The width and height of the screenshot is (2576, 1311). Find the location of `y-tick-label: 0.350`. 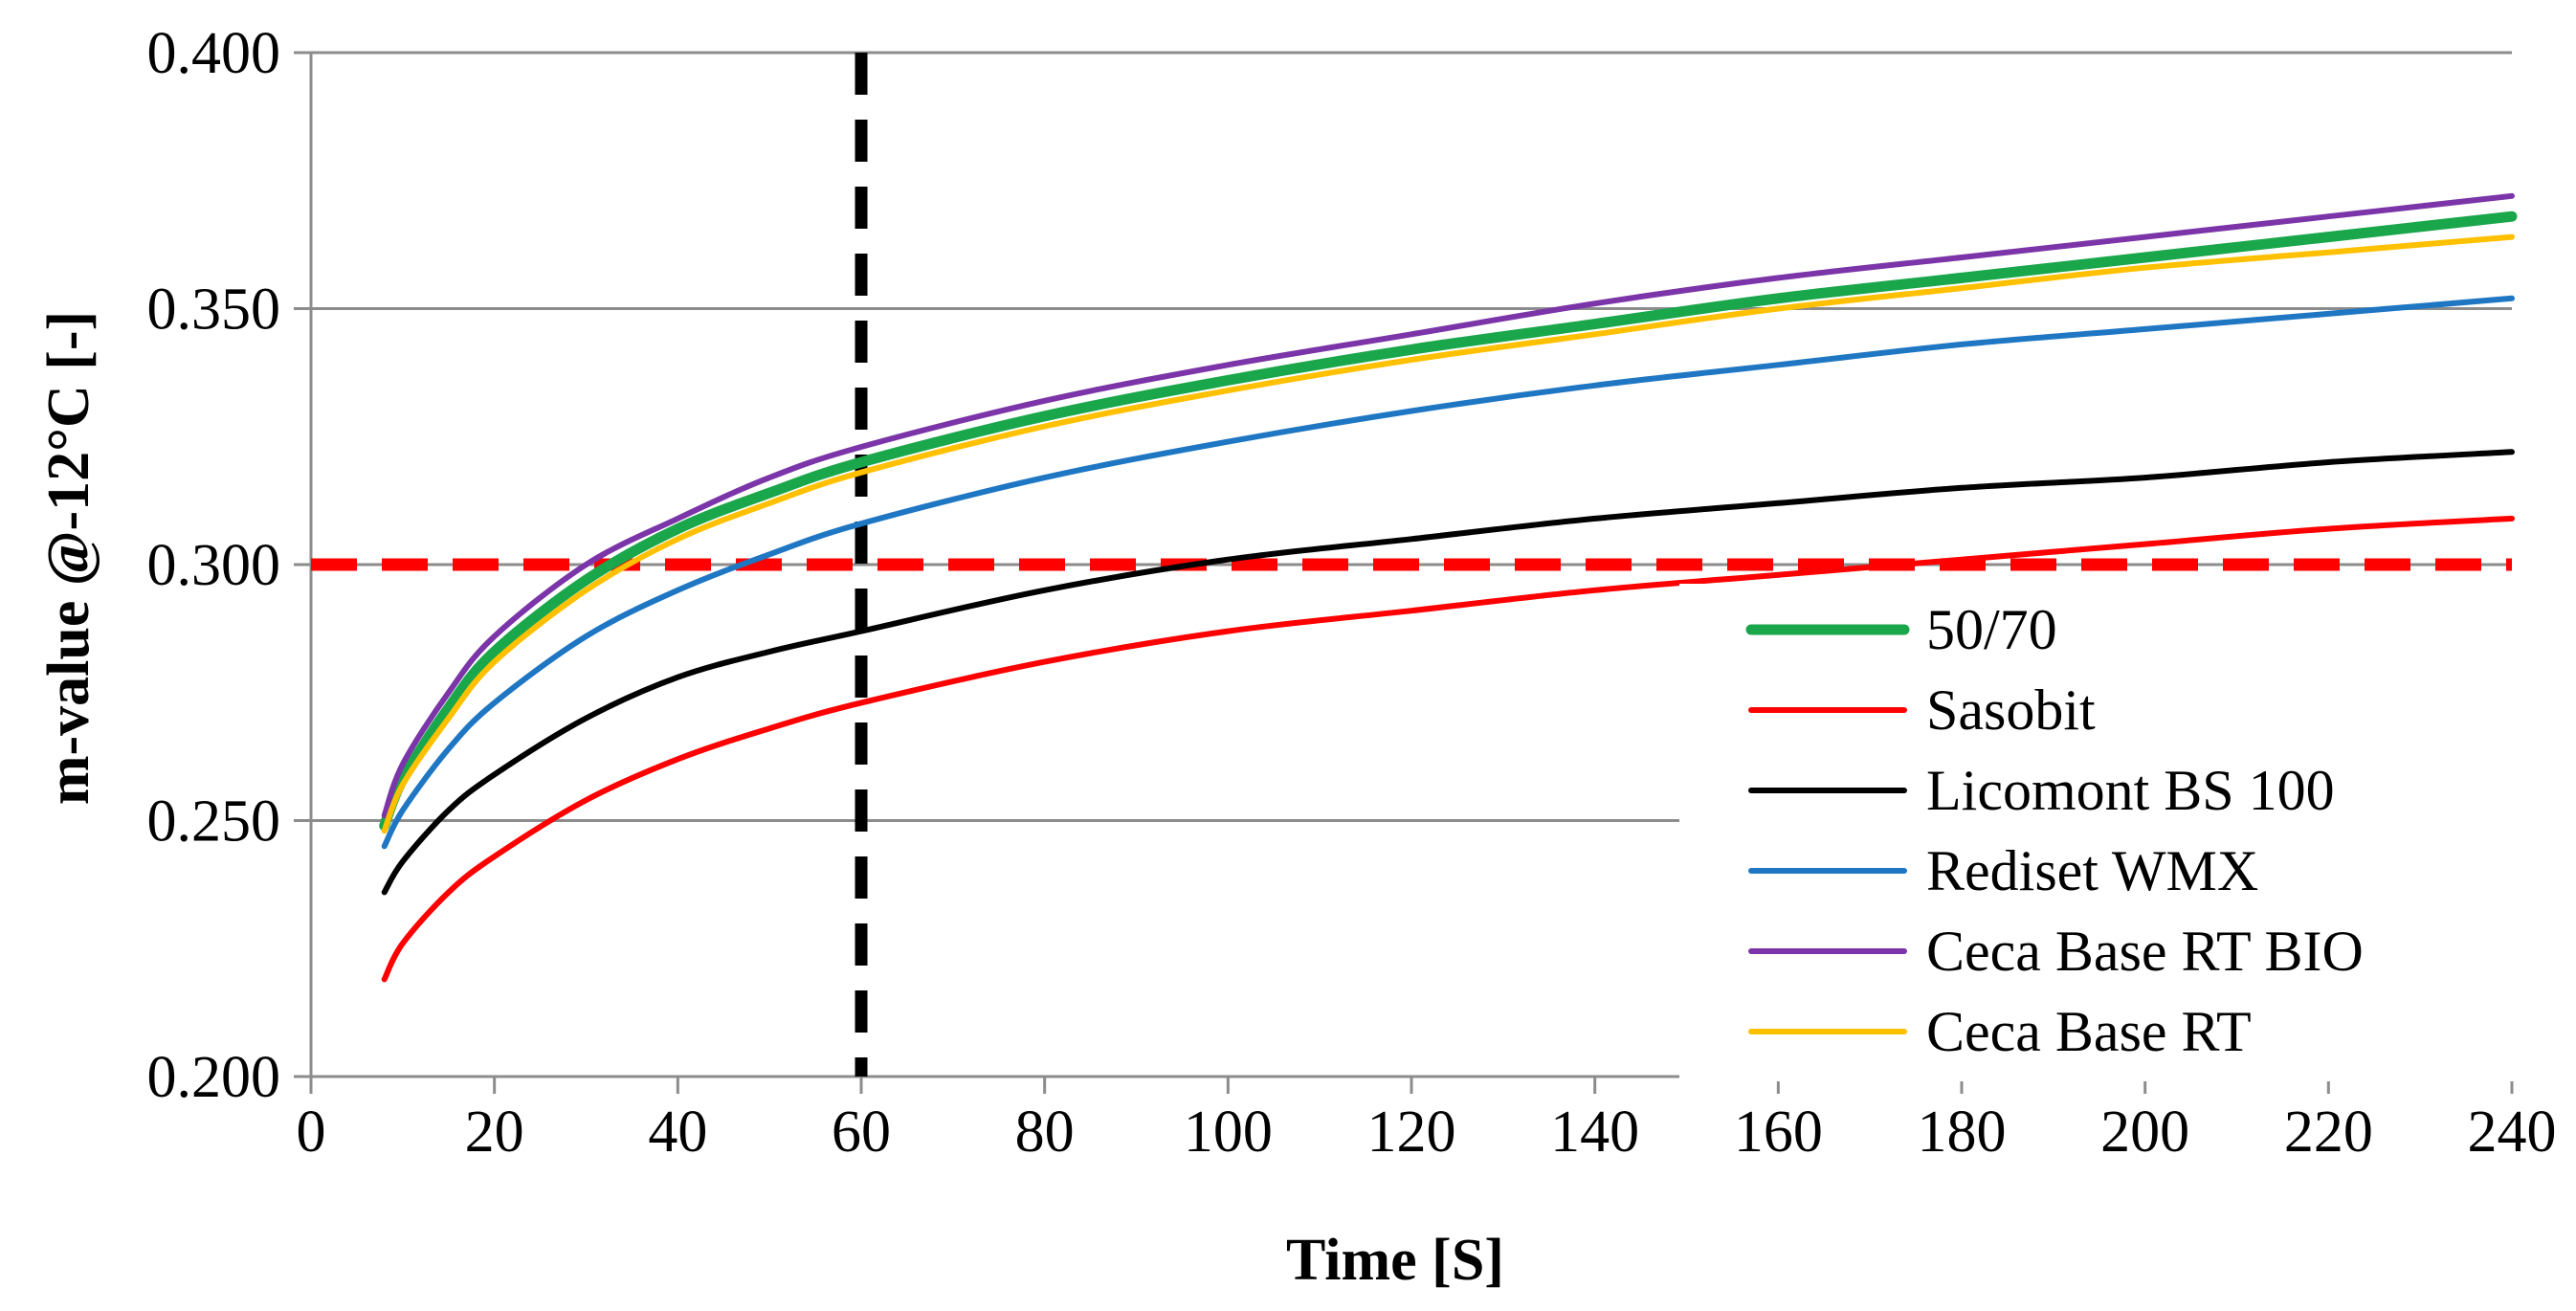

y-tick-label: 0.350 is located at coordinates (214, 310).